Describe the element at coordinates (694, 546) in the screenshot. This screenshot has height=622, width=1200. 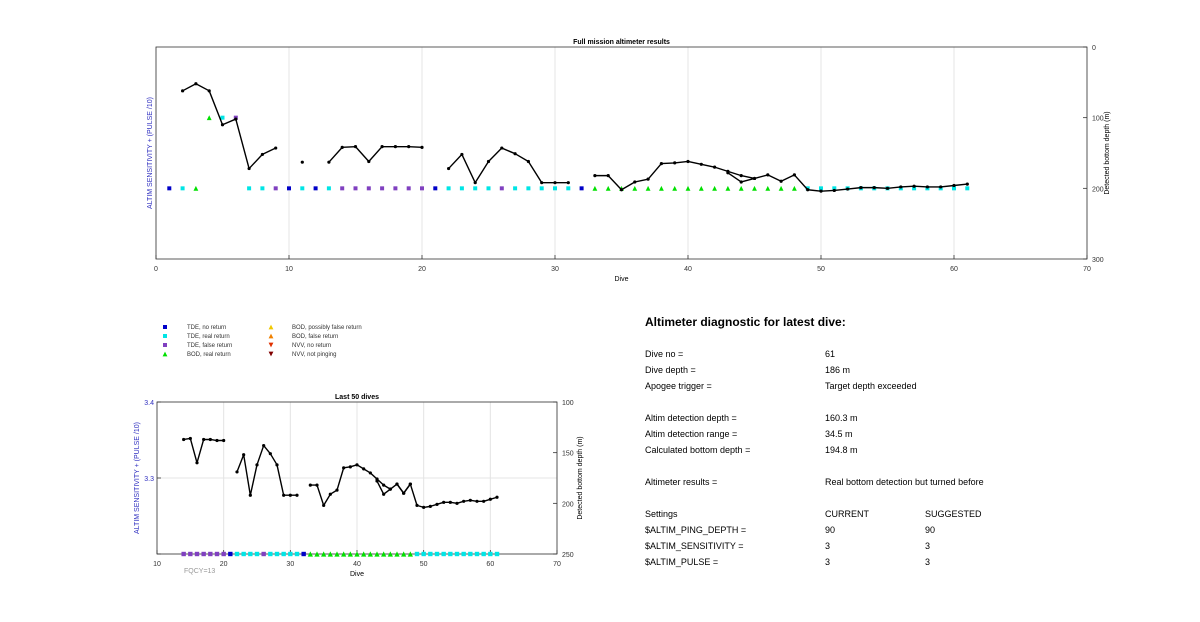
I see `settings-name: $ALTIM_SENSITIVITY =` at that location.